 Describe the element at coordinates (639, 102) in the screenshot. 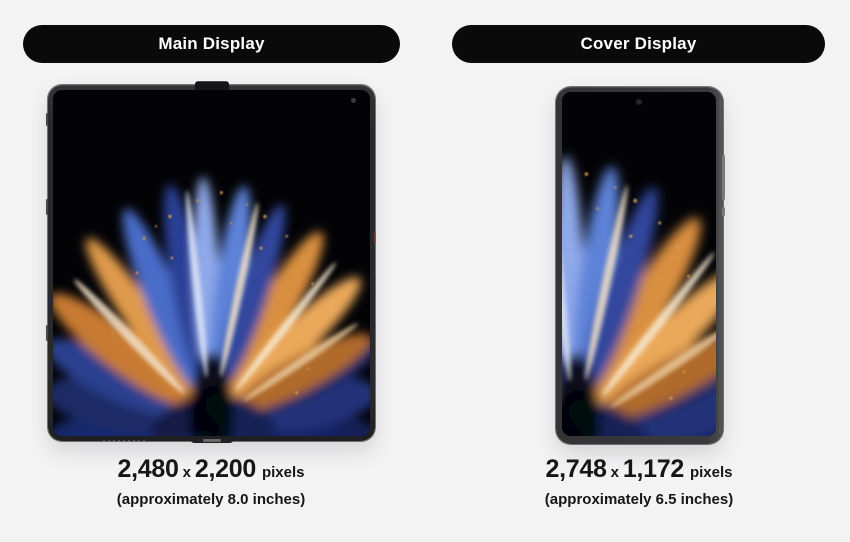

I see `punch-hole-camera-icon` at that location.